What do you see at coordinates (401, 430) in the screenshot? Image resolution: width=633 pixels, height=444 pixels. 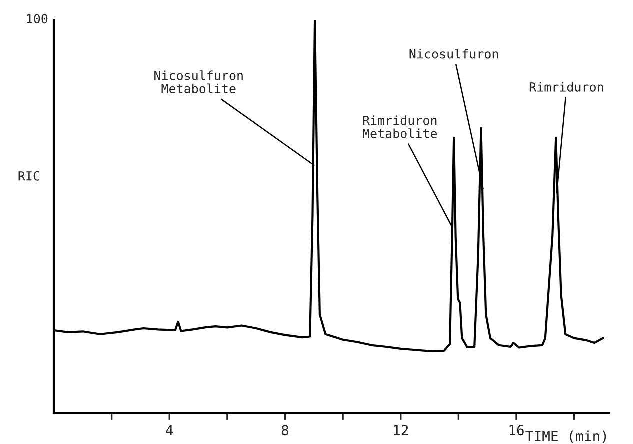 I see `x-tick-label: 12` at bounding box center [401, 430].